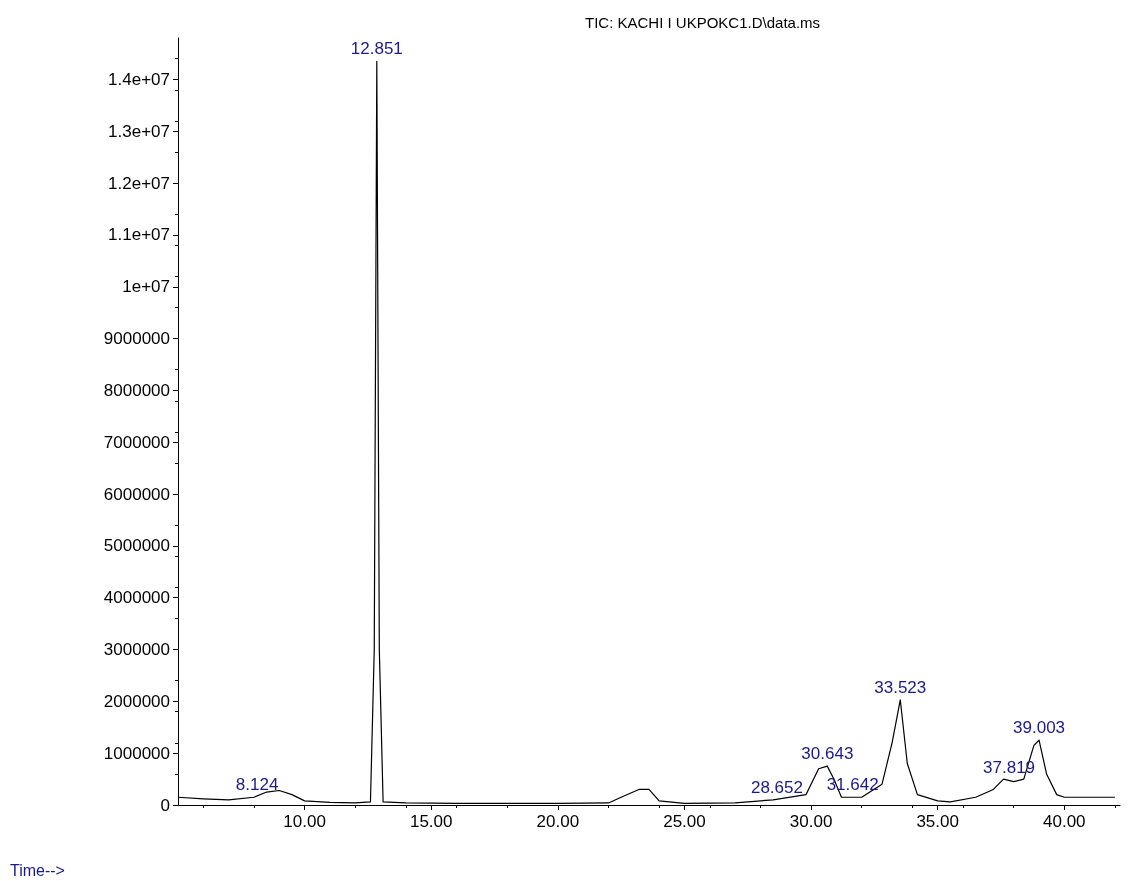 This screenshot has height=881, width=1128. I want to click on y-tick-label: 1000000, so click(136, 753).